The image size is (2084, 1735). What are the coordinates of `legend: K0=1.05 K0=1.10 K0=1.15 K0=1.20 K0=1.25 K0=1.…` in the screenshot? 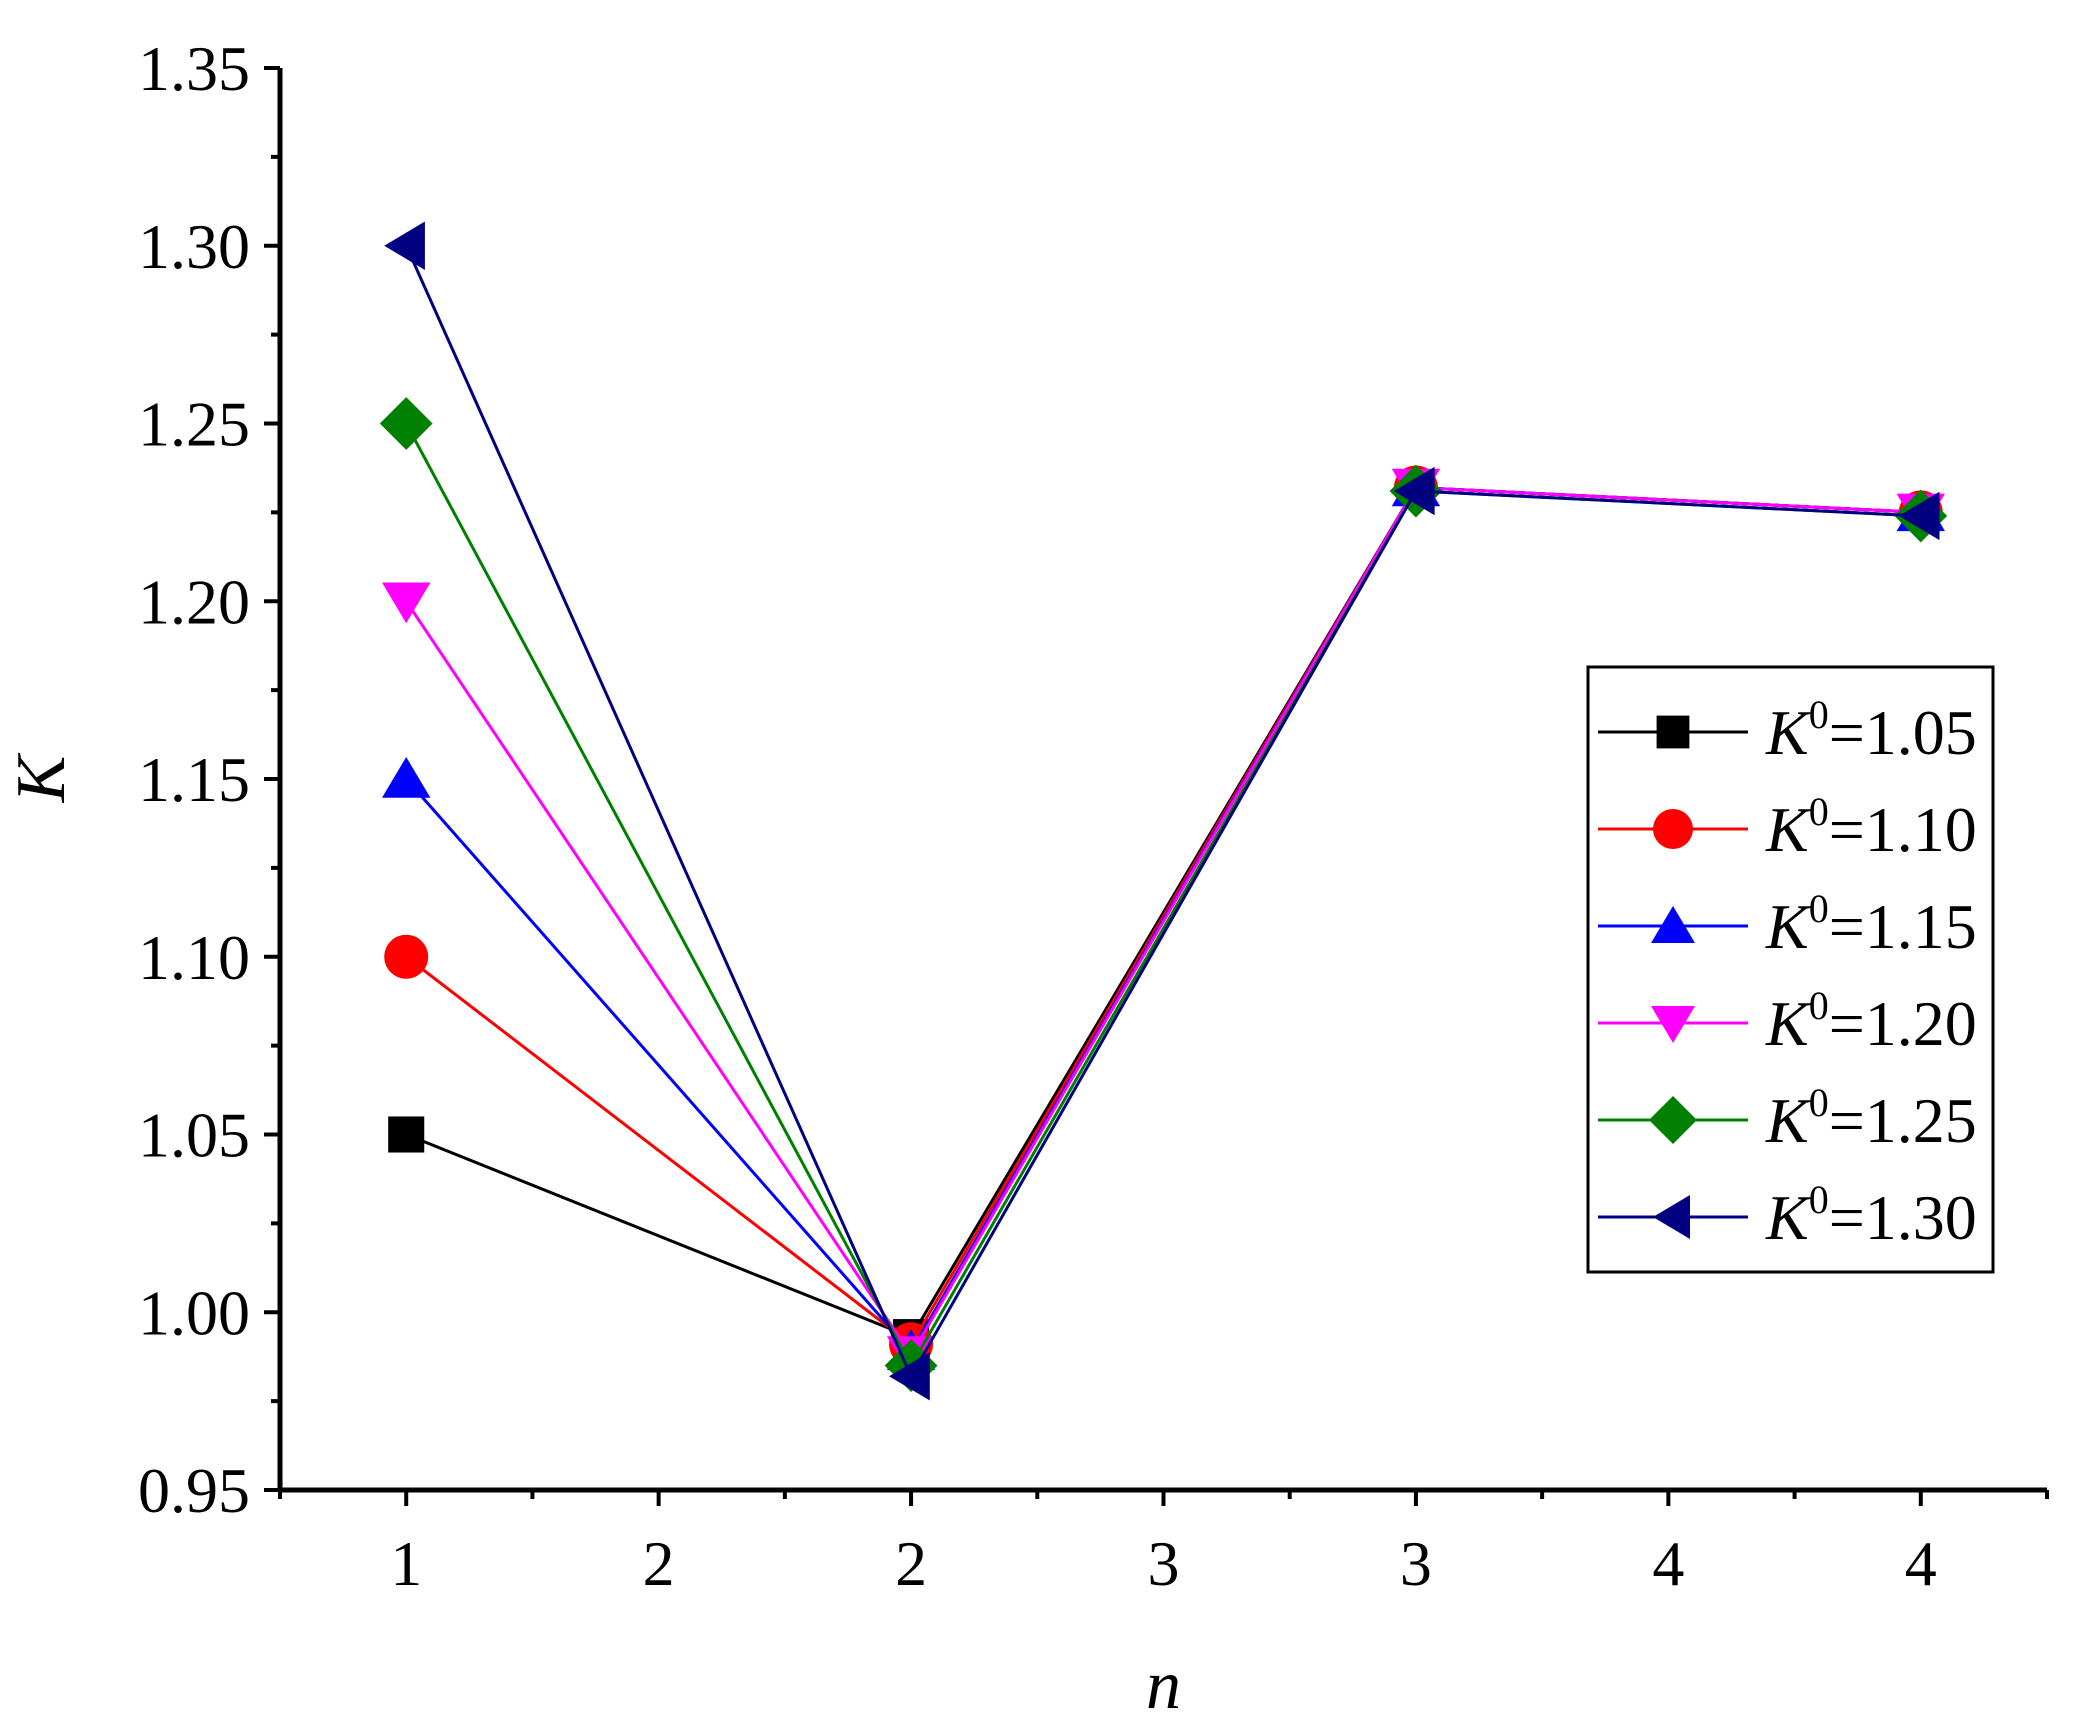 It's located at (1790, 969).